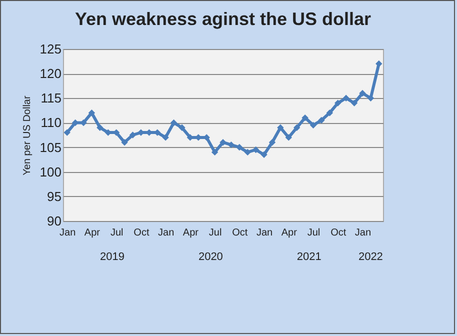  Describe the element at coordinates (27, 135) in the screenshot. I see `y-axis-title: Yen per US Dollar` at that location.